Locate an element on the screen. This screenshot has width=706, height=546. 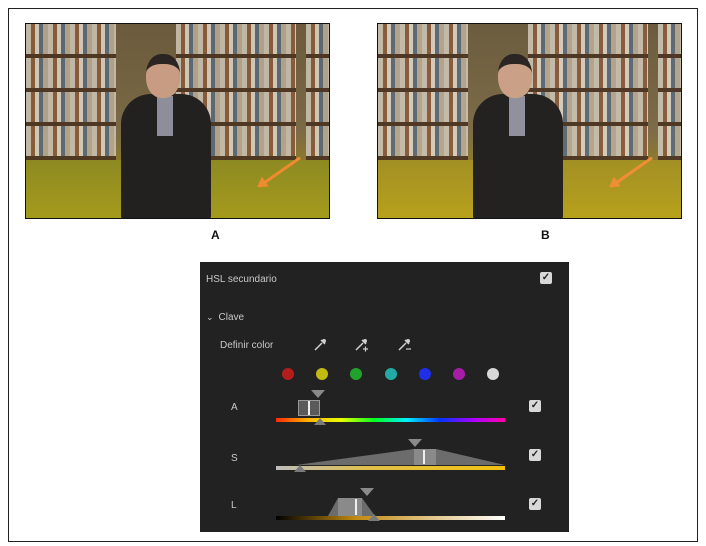
eyedropper-icon is located at coordinates (320, 345).